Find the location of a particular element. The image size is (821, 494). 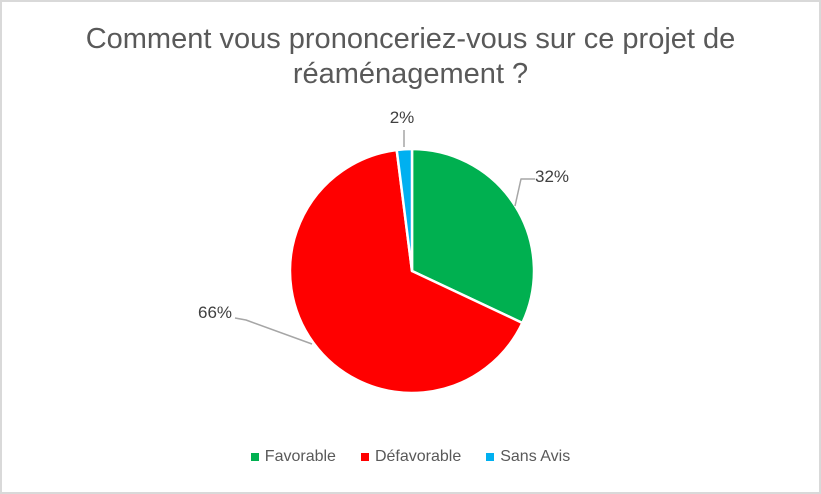

data-label-defavorable: 66% is located at coordinates (215, 312).